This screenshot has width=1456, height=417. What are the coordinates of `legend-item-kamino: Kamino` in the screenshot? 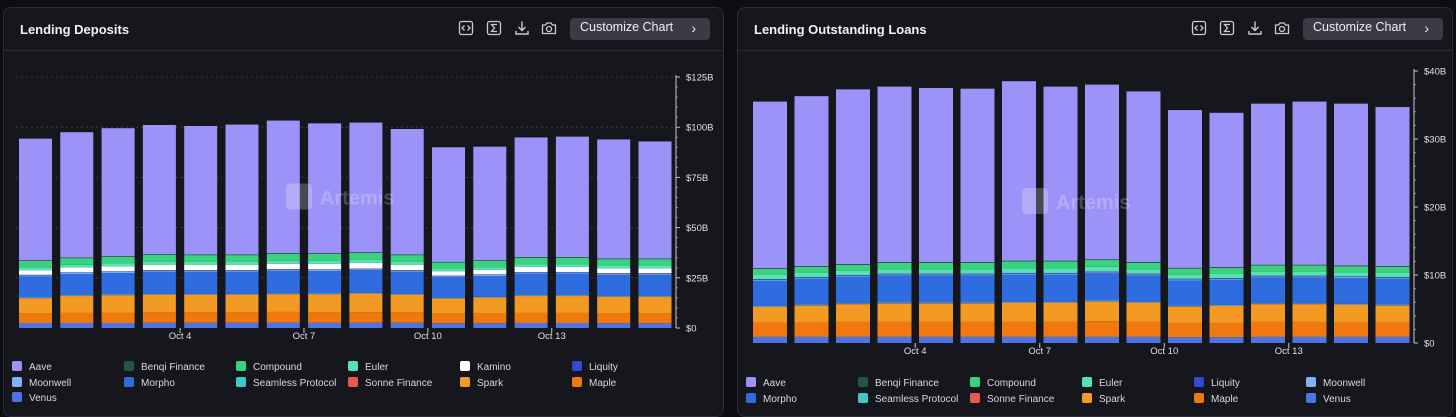 It's located at (485, 367).